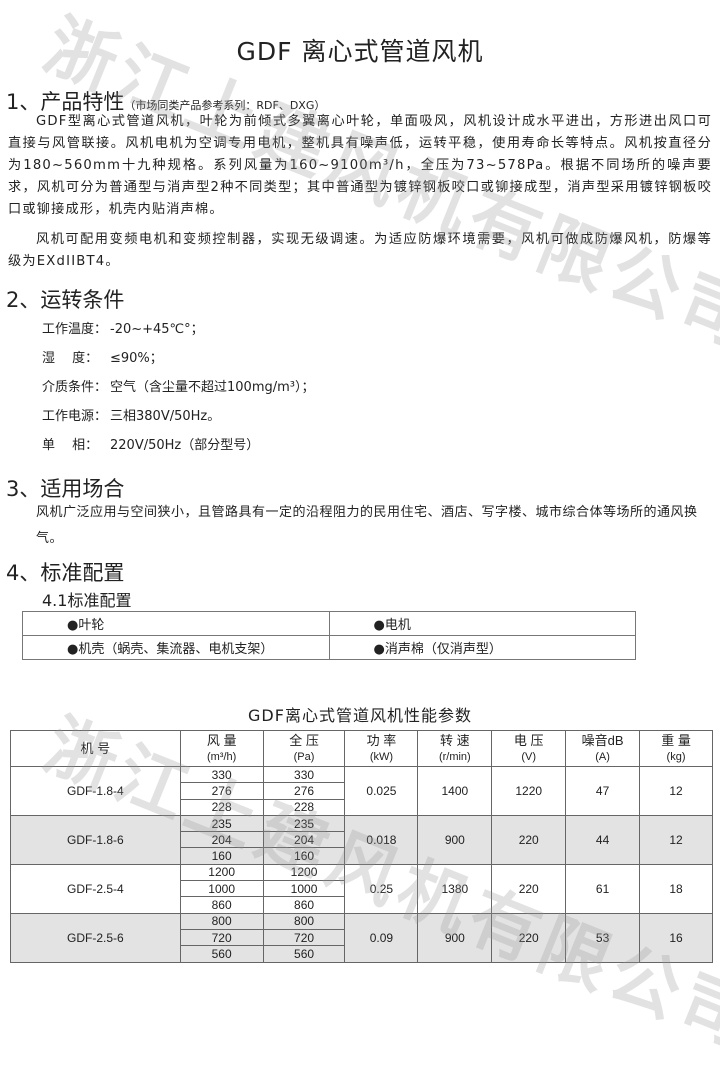 The height and width of the screenshot is (1068, 720). Describe the element at coordinates (65, 573) in the screenshot. I see `section-4-heading: 4、标准配置` at that location.